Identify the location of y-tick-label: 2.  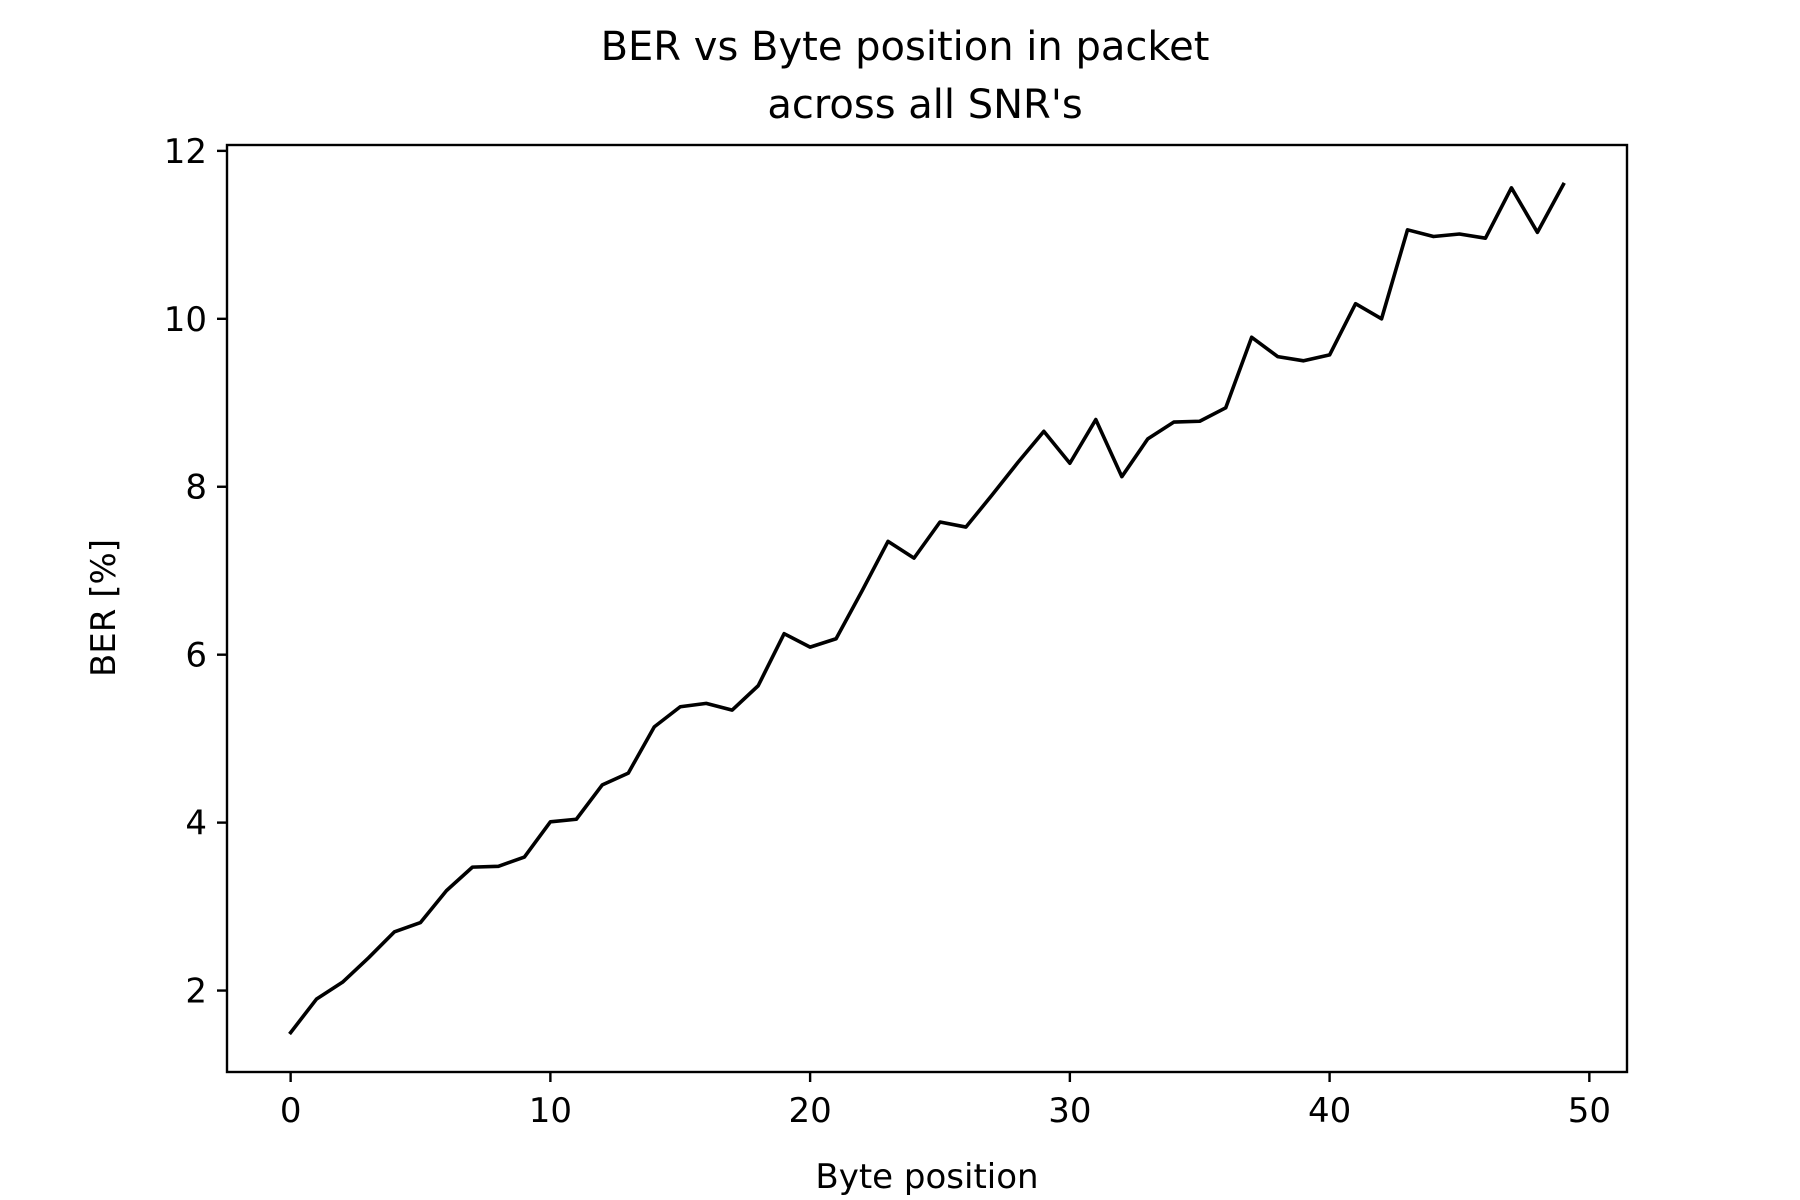
(196, 992).